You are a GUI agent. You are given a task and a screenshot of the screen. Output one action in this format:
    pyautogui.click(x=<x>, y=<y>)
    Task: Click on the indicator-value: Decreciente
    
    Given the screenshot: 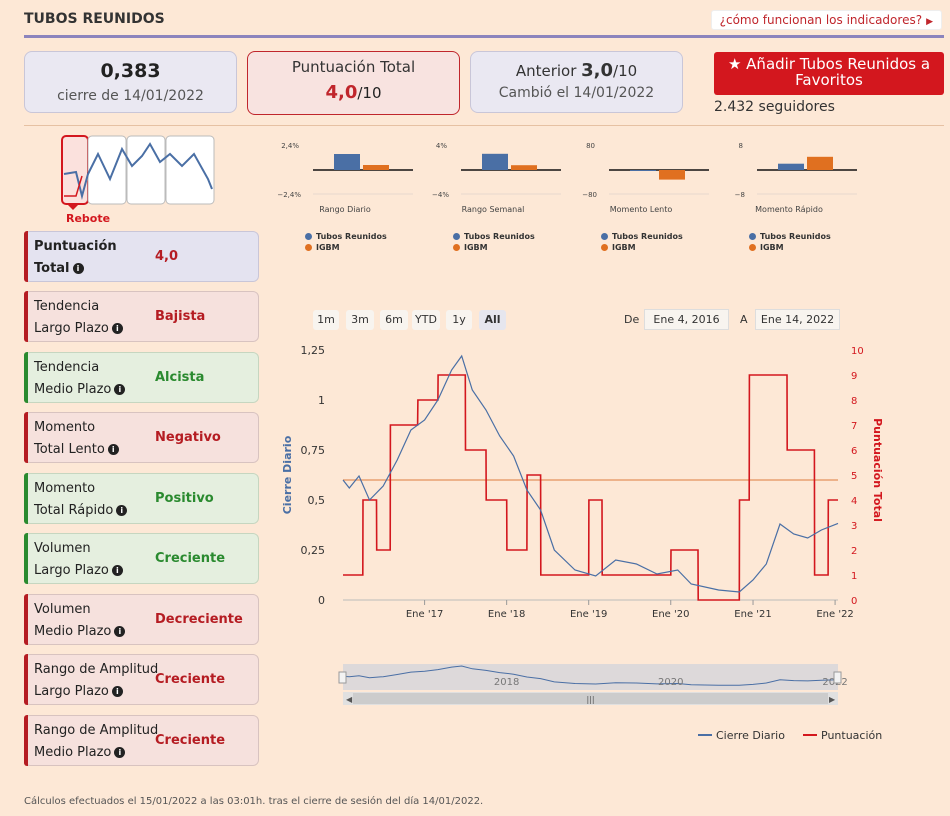 What is the action you would take?
    pyautogui.click(x=199, y=619)
    